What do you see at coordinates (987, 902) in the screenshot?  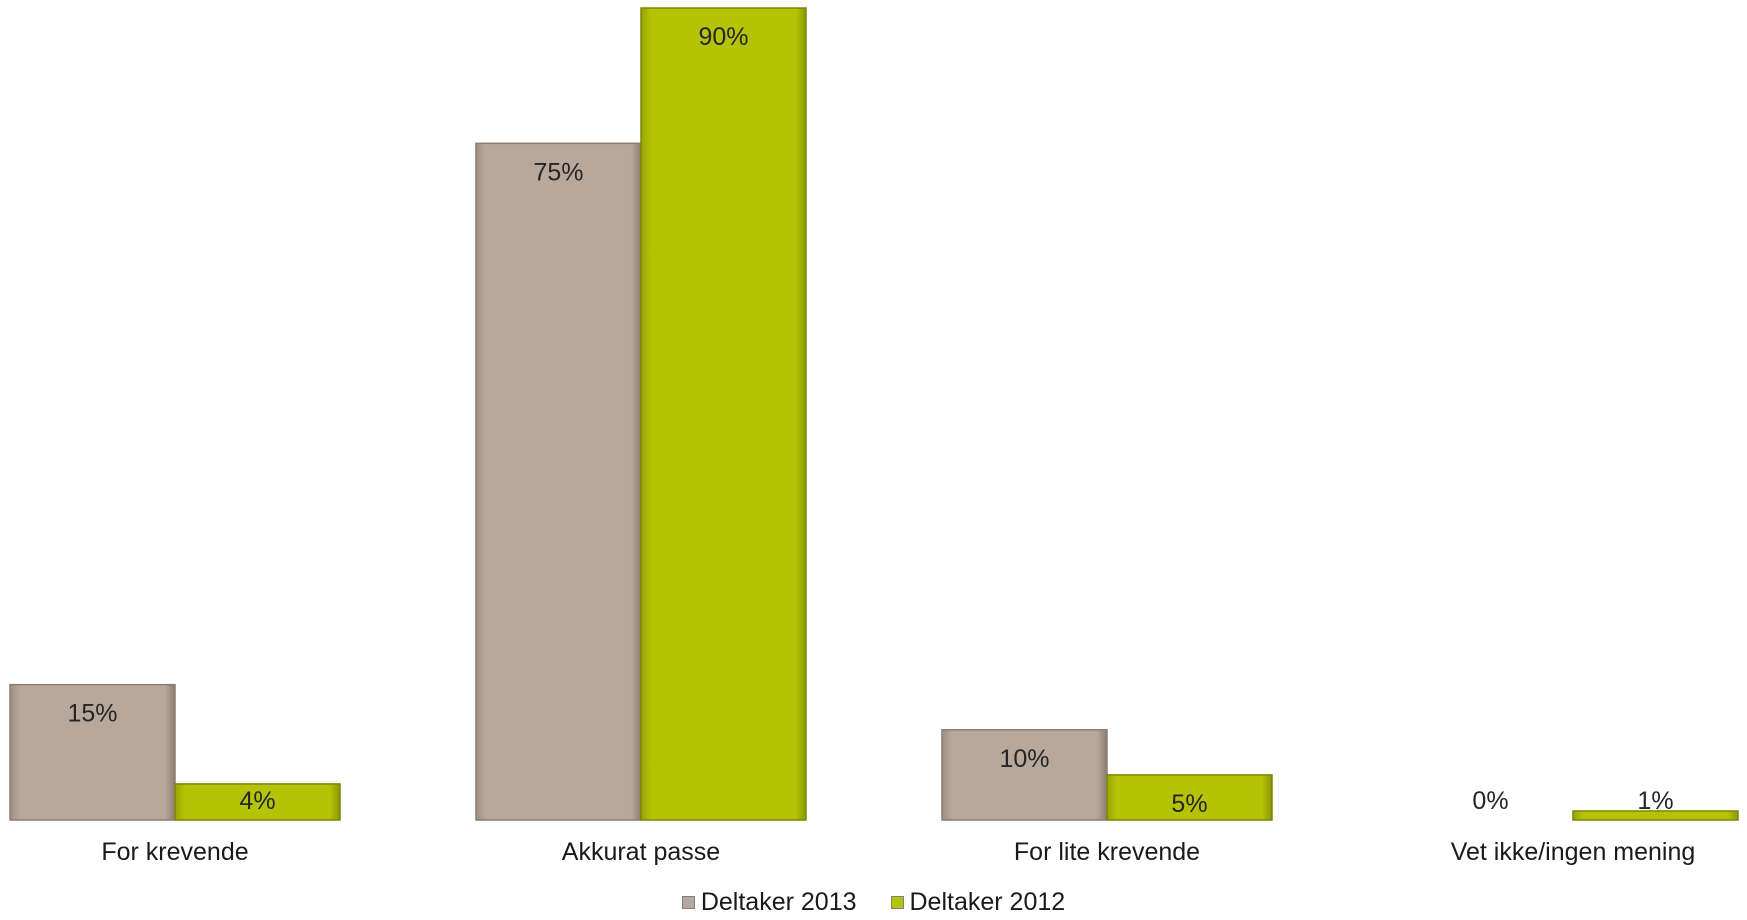 I see `legend-label-2012: Deltaker 2012` at bounding box center [987, 902].